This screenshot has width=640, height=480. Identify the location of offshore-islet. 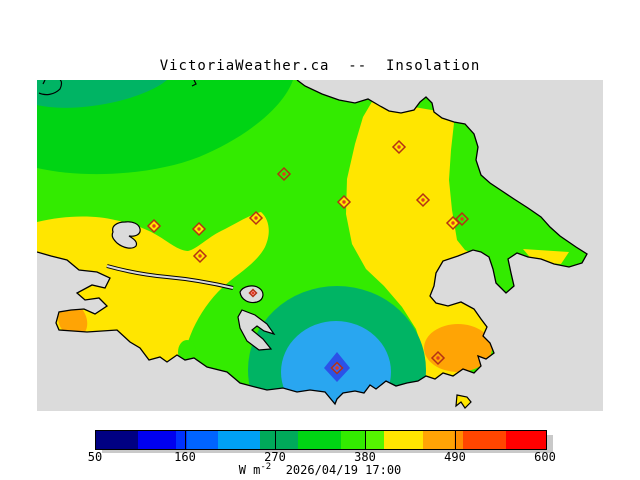
(463, 401).